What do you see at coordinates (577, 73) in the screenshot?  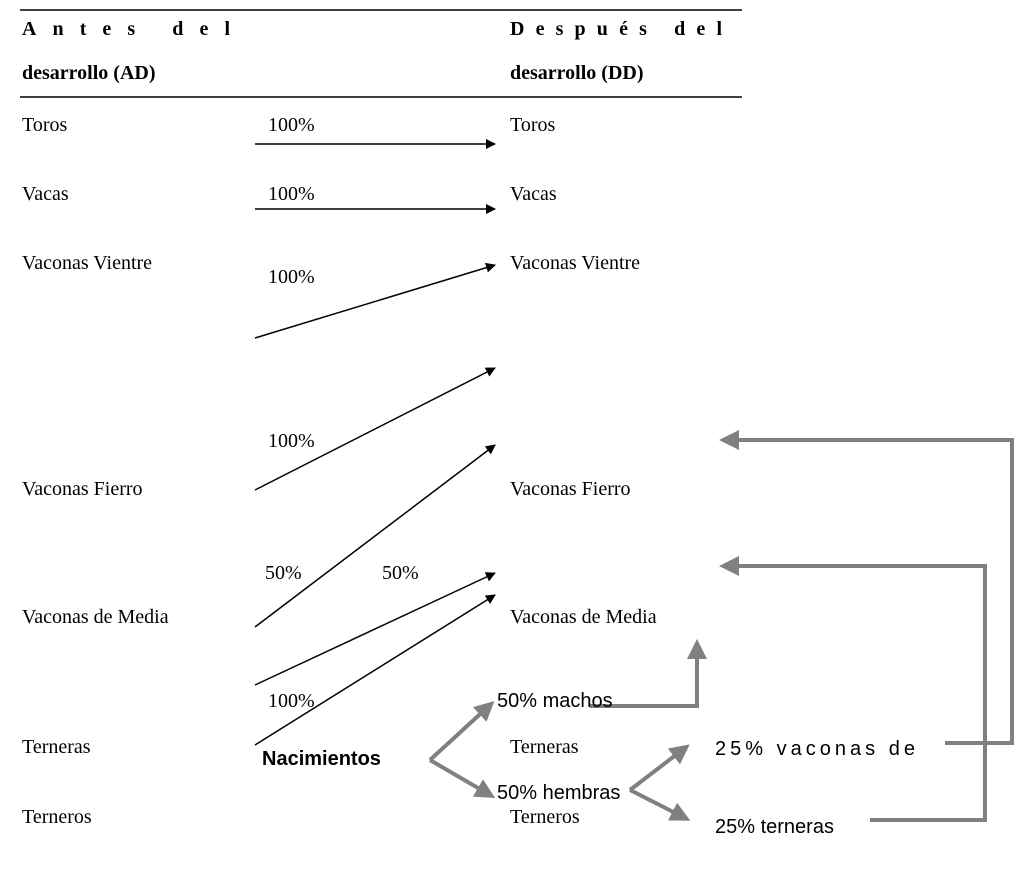 I see `header: desarrollo (DD)` at bounding box center [577, 73].